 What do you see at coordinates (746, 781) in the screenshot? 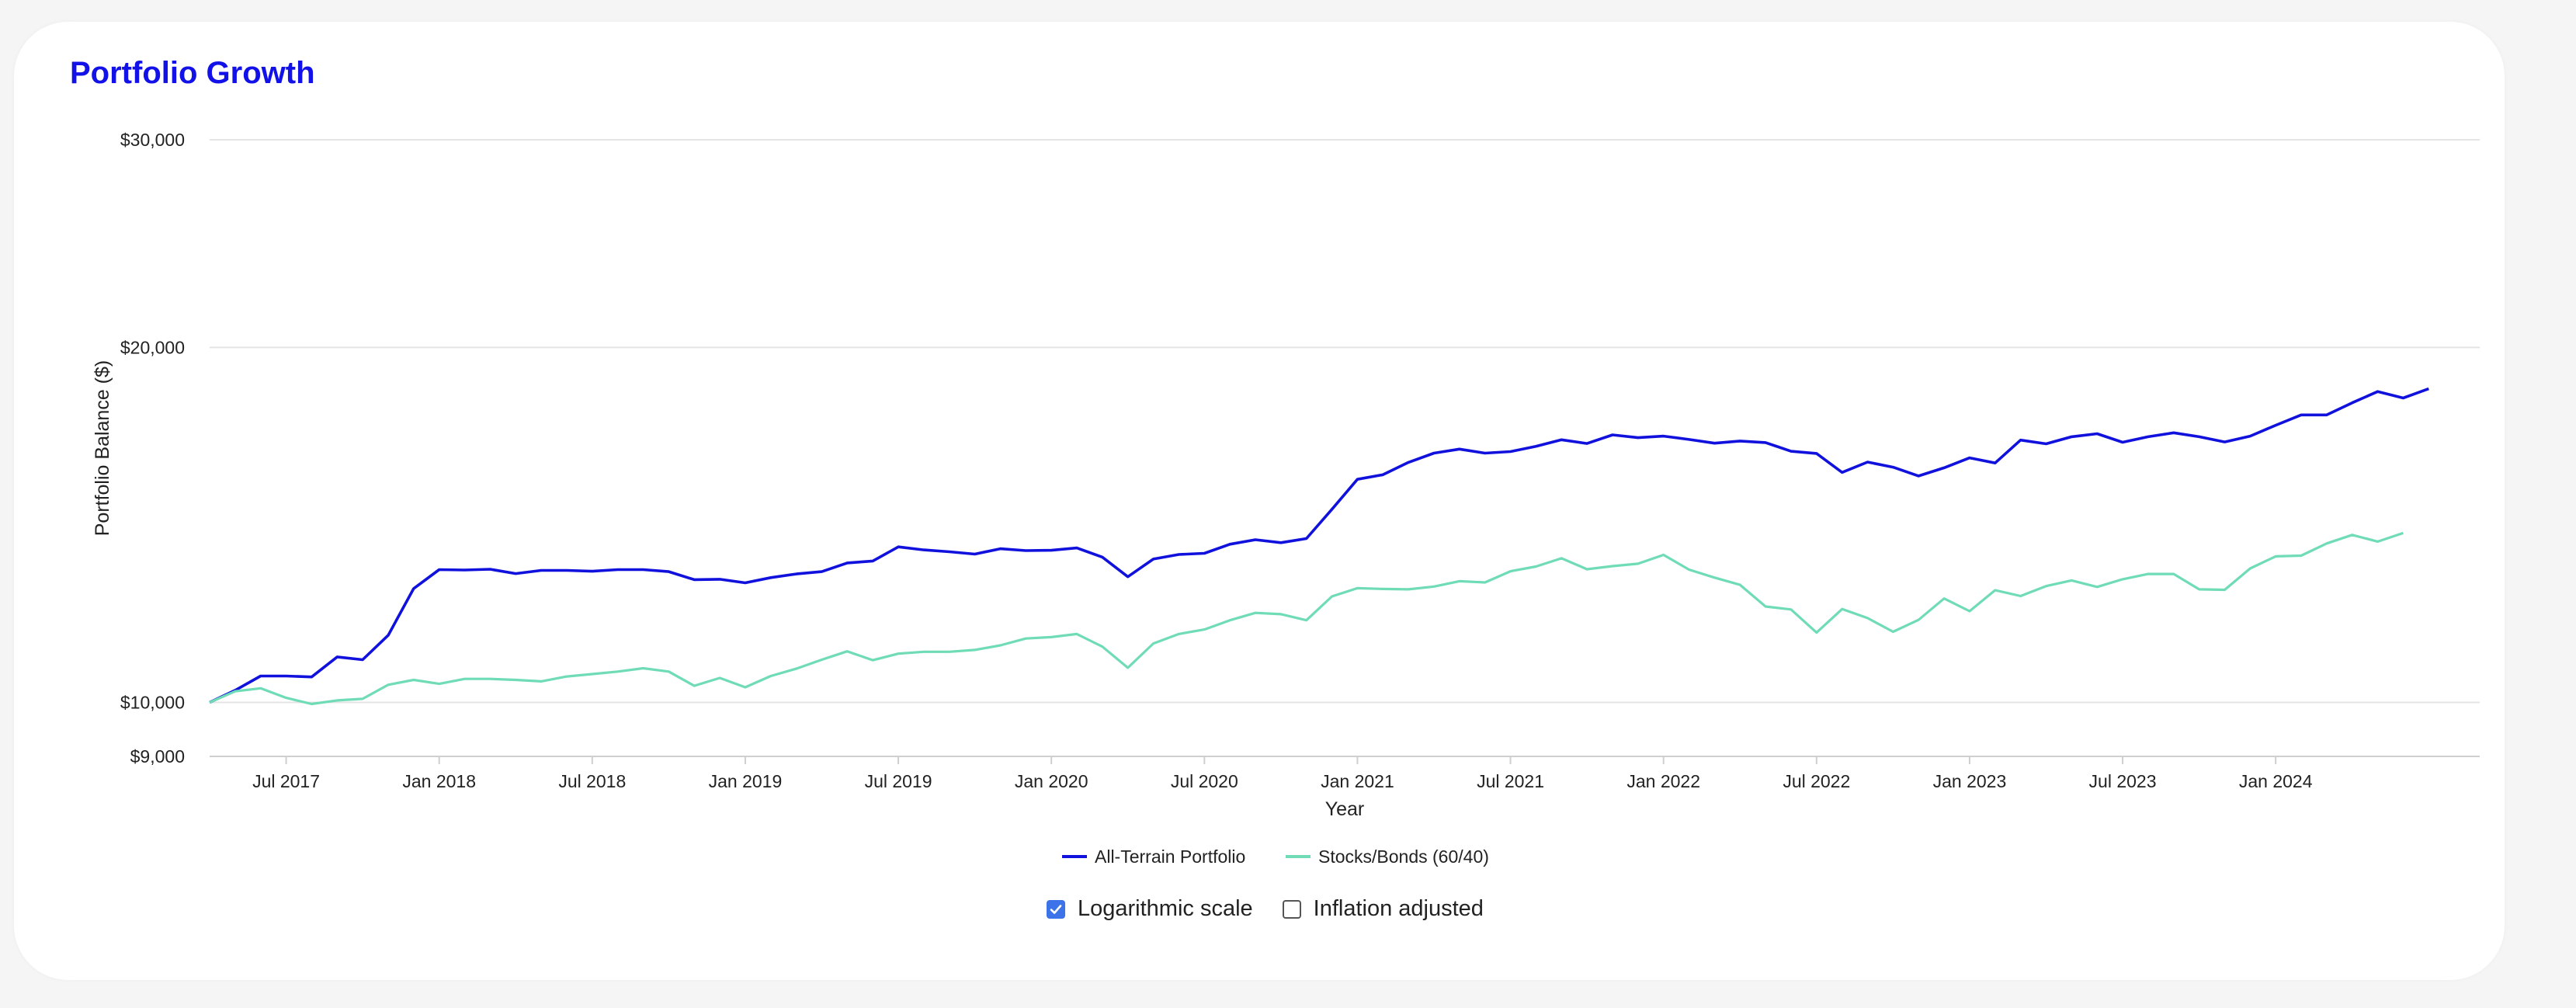
I see `x-tick-label: Jan 2019` at bounding box center [746, 781].